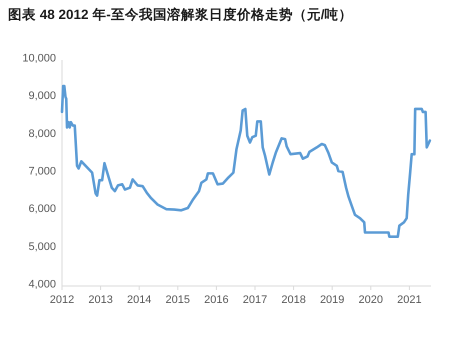  I want to click on x-tick-label: 2012, so click(62, 300).